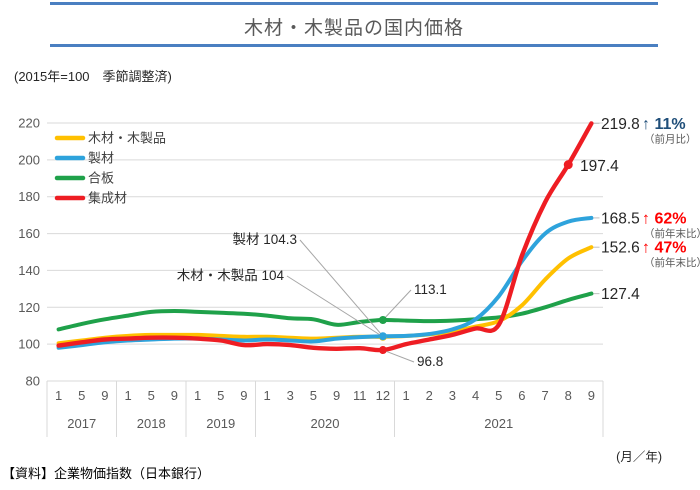 The width and height of the screenshot is (700, 490). I want to click on y-axis-label: 120, so click(29, 307).